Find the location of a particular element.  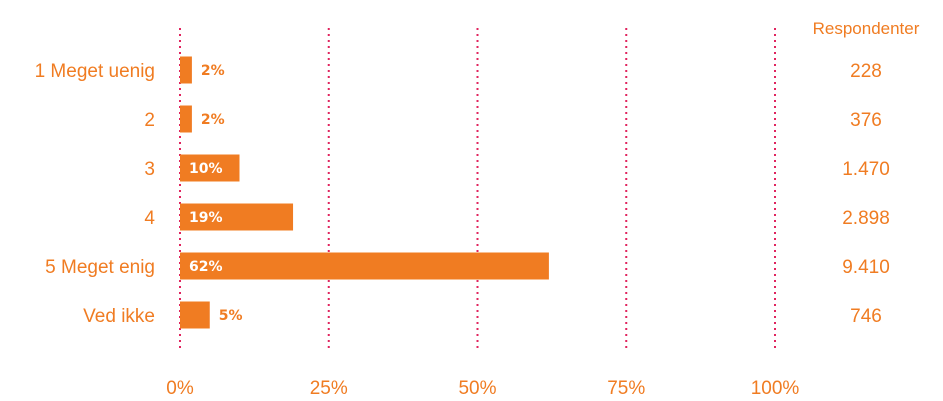

respondent-count: 1.470 is located at coordinates (866, 169).